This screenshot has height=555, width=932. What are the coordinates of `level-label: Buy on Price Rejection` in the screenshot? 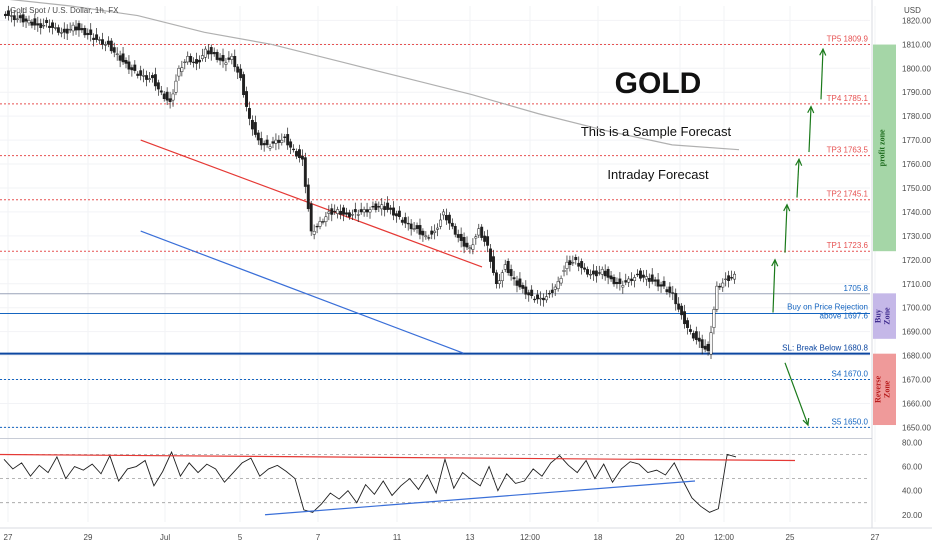 It's located at (827, 306).